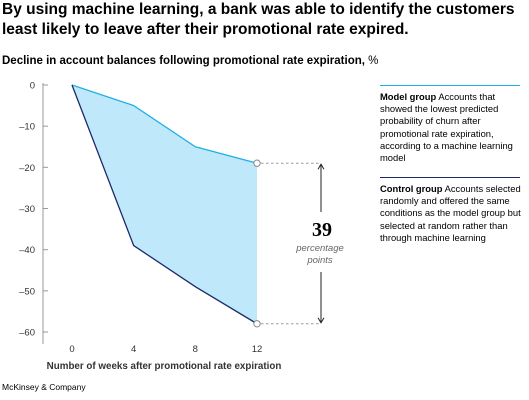 Image resolution: width=529 pixels, height=400 pixels. Describe the element at coordinates (133, 349) in the screenshot. I see `x-tick-label: 4` at that location.